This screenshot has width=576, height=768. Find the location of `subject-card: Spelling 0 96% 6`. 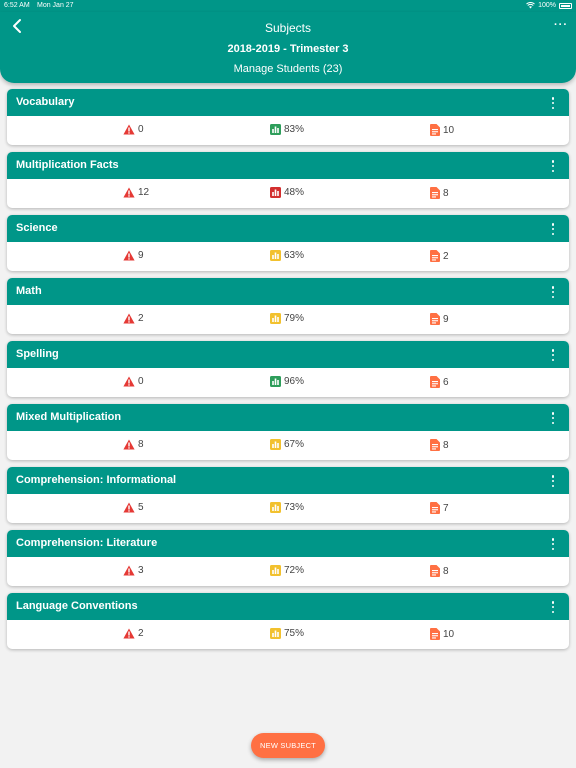

subject-card: Spelling 0 96% 6 is located at coordinates (288, 369).